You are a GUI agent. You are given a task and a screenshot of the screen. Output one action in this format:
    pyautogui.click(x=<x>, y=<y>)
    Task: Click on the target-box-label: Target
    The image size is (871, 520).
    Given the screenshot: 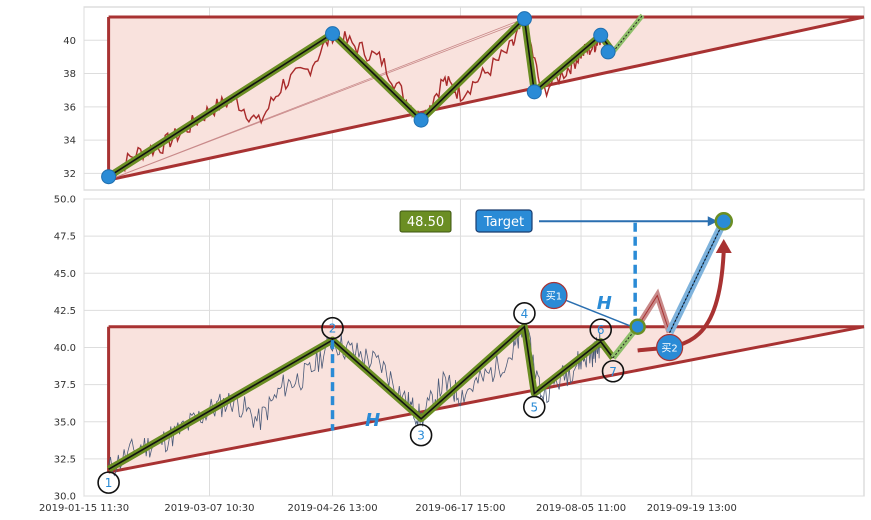 What is the action you would take?
    pyautogui.click(x=503, y=222)
    